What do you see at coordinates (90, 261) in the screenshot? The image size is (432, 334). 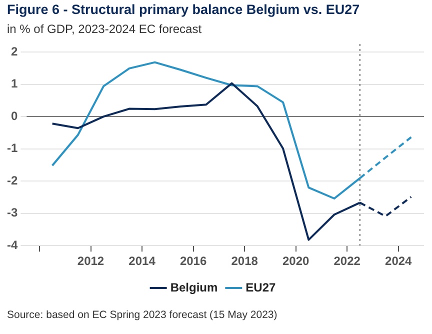 I see `x-tick-label: 2012` at bounding box center [90, 261].